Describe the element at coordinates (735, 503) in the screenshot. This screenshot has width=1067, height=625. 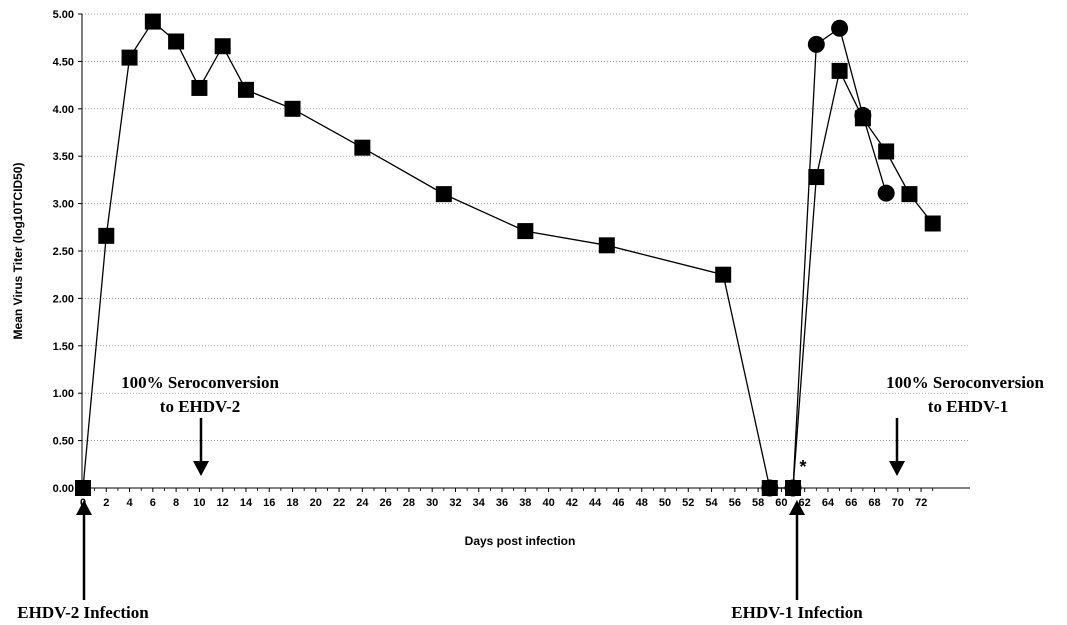
I see `x-tick-label: 56` at that location.